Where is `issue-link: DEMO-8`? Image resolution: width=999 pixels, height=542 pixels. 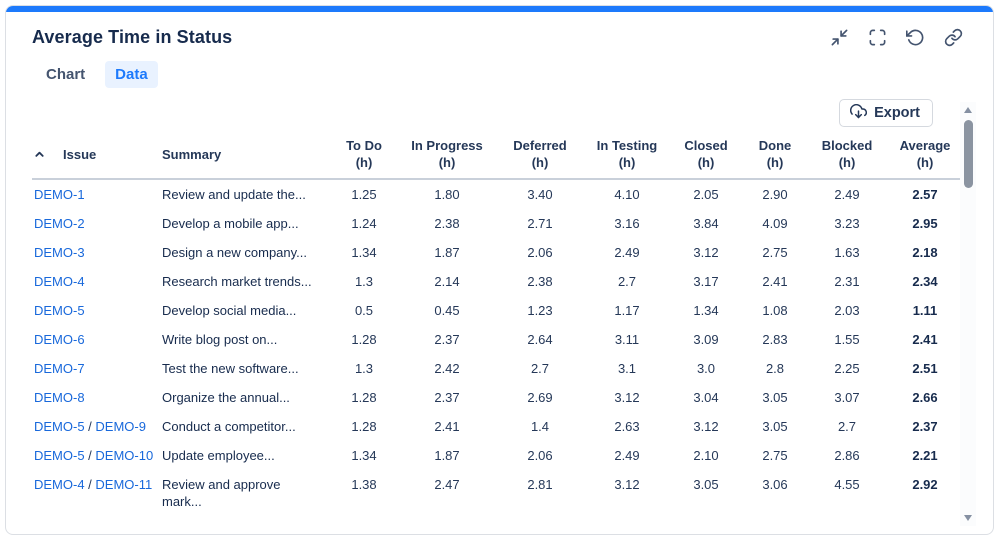
issue-link: DEMO-8 is located at coordinates (59, 397).